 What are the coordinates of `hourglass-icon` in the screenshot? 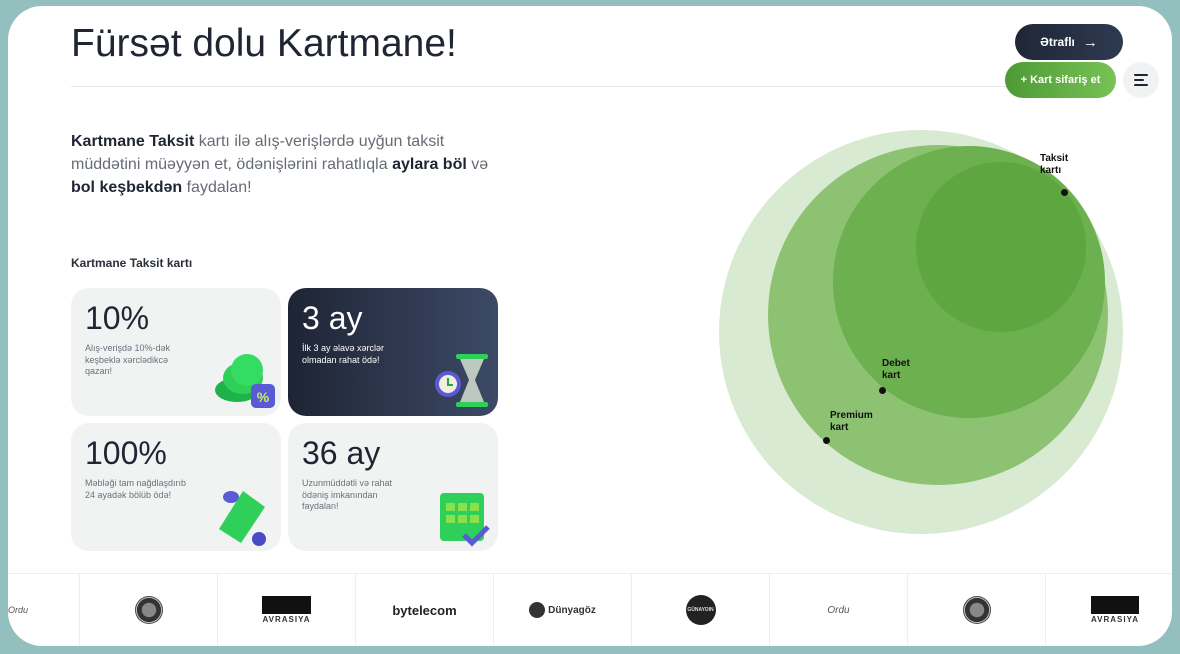 It's located at (461, 380).